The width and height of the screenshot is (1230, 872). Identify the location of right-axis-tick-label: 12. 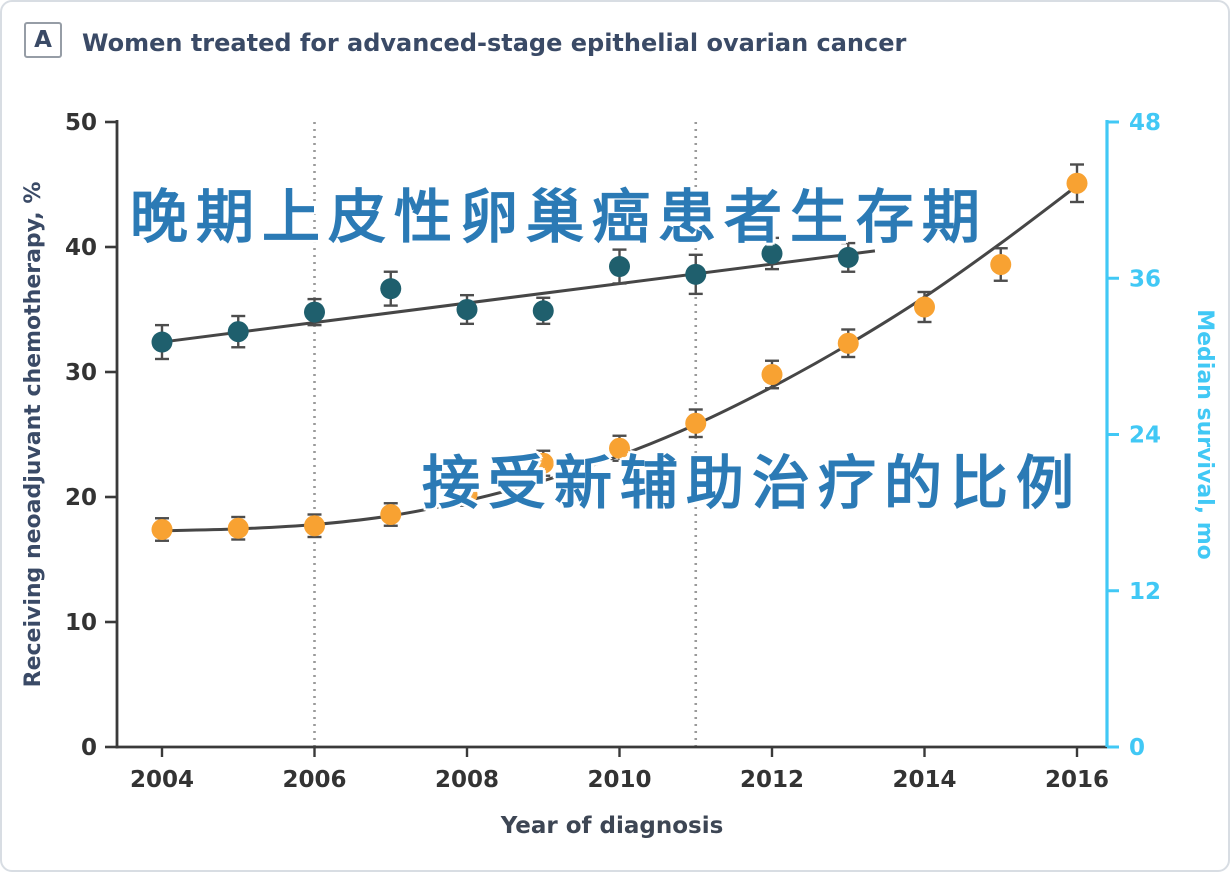
(1145, 592).